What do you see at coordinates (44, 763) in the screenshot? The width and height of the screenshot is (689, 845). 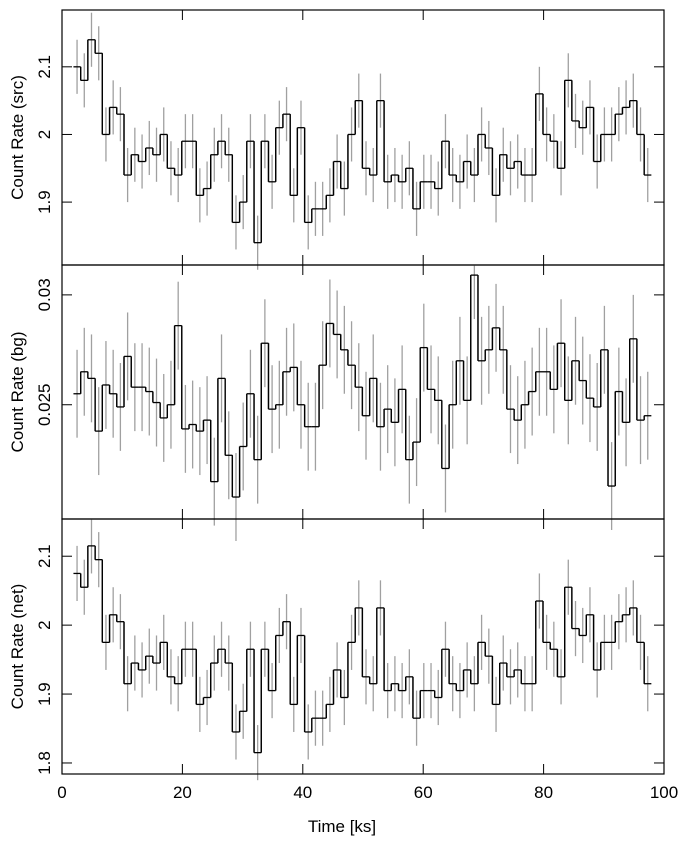 I see `y-tick-label: 1.8` at bounding box center [44, 763].